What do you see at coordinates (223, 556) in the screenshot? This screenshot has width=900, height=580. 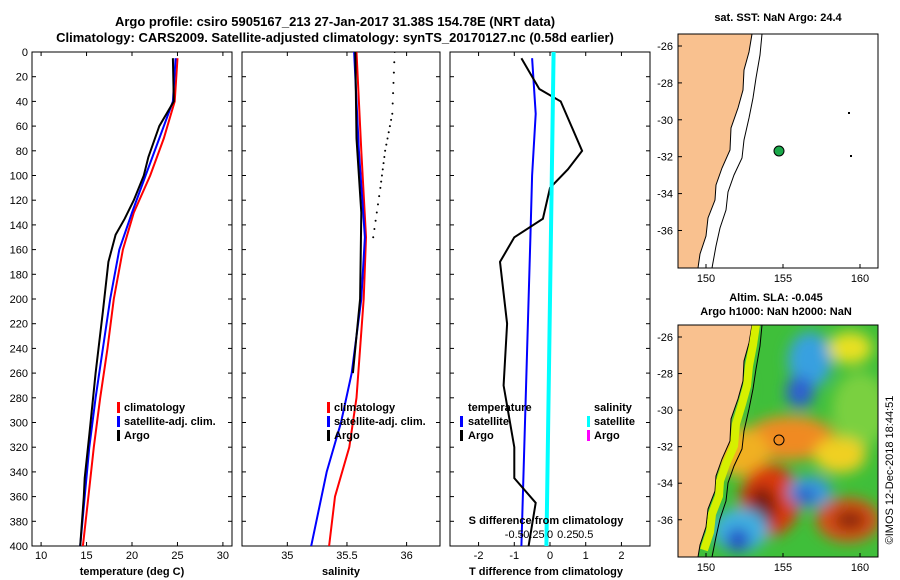 I see `x-tick-label: 30` at bounding box center [223, 556].